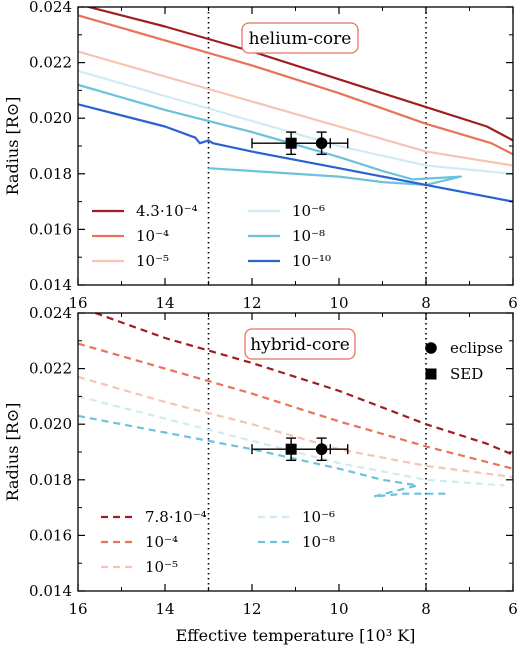 This screenshot has width=520, height=649. Describe the element at coordinates (218, 542) in the screenshot. I see `legend: 7.8·10⁻⁴ 10⁻⁴ 10⁻⁵ 10⁻⁶ 10⁻⁸` at that location.